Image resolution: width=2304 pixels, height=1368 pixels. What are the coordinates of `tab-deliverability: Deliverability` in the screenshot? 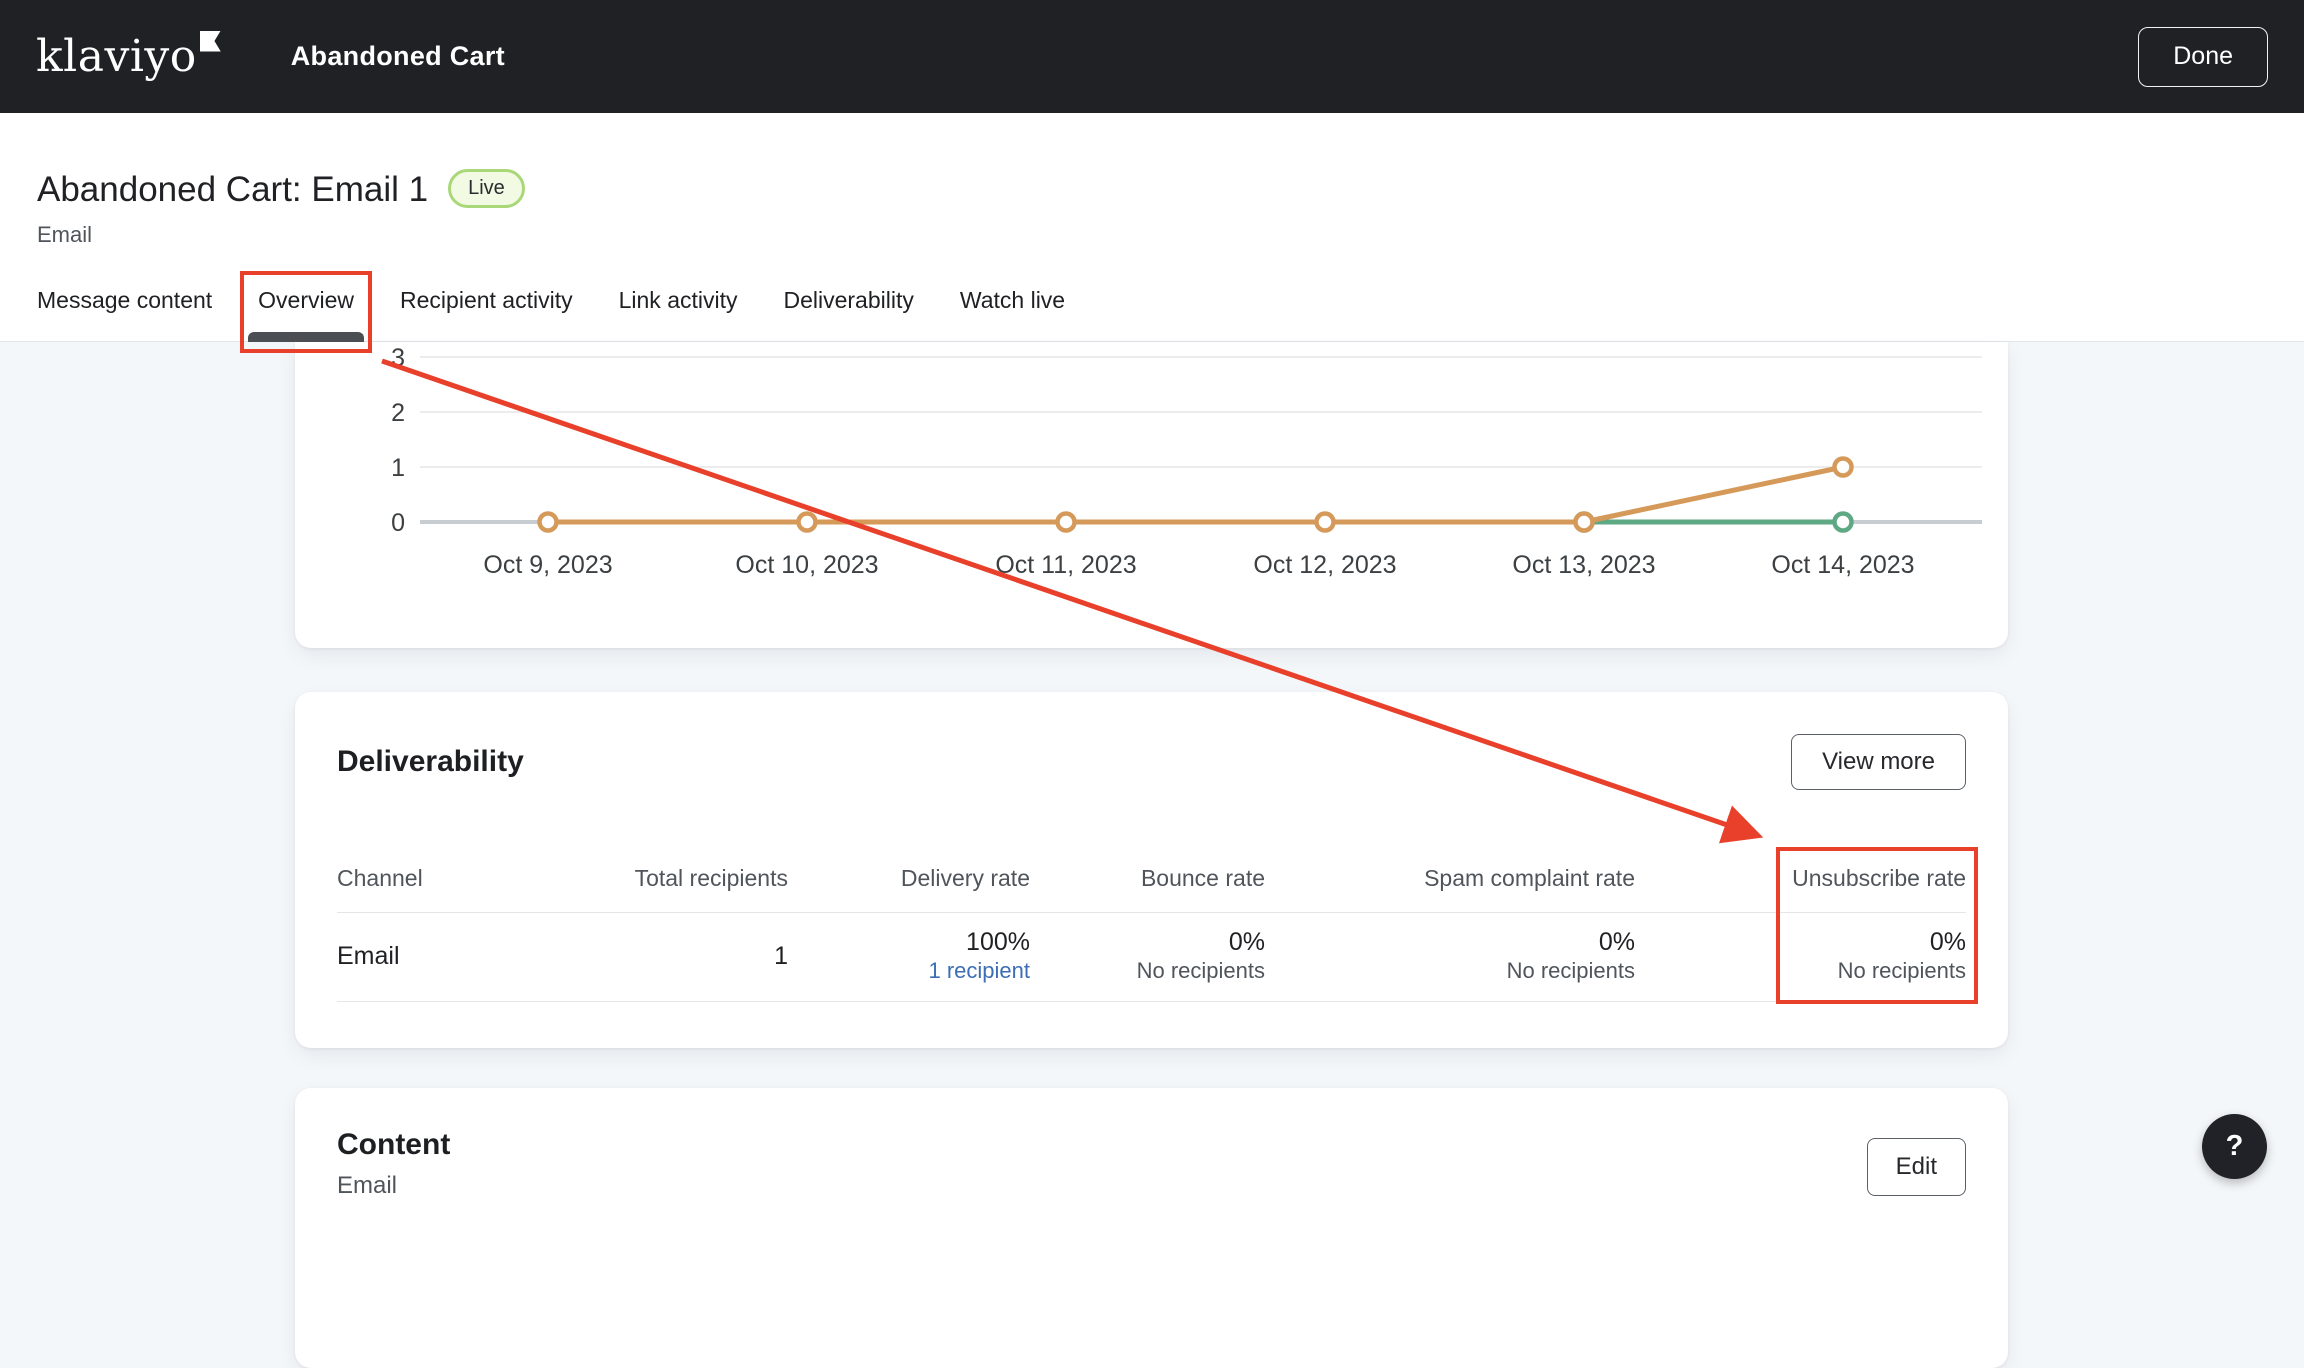 It's located at (848, 300).